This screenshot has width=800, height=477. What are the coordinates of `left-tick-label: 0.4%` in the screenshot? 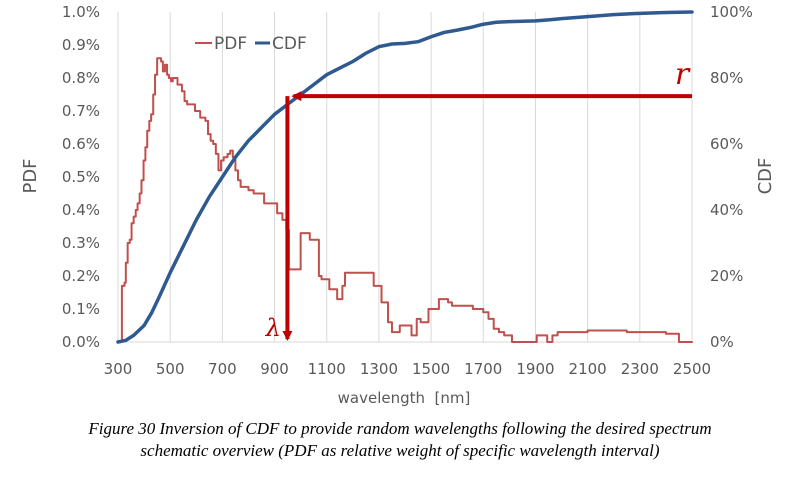 It's located at (81, 210).